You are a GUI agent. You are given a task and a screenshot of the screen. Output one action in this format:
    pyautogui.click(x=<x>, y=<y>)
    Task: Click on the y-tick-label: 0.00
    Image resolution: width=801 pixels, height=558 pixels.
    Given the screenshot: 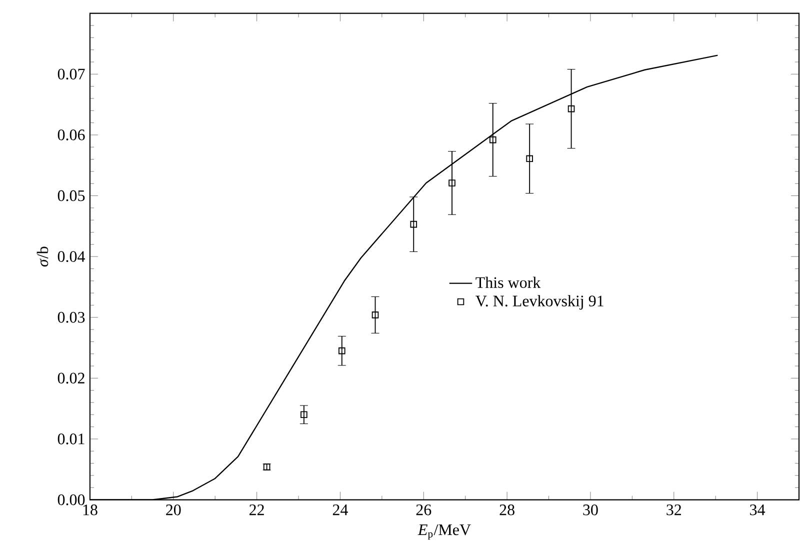 What is the action you would take?
    pyautogui.click(x=71, y=500)
    